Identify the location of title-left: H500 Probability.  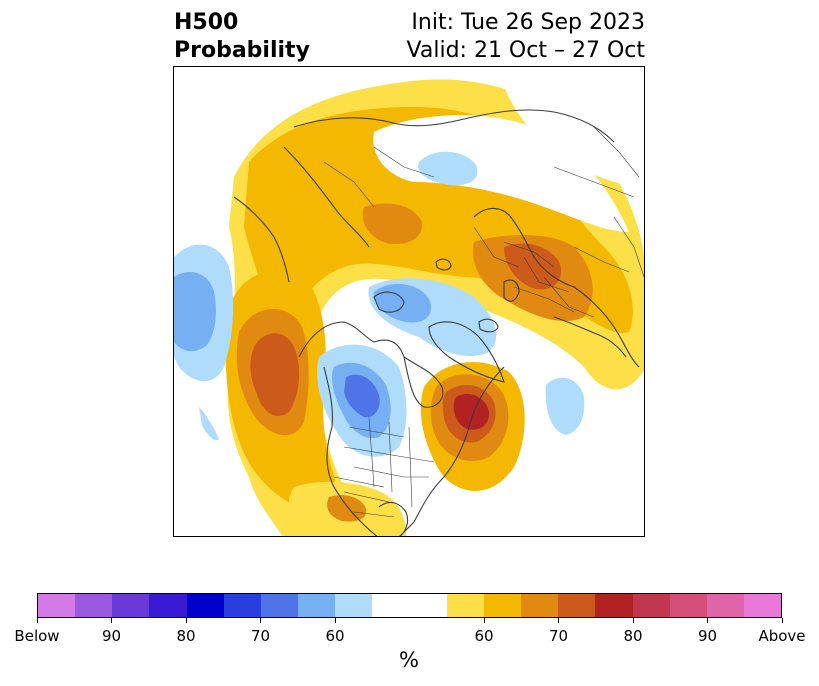
(242, 37).